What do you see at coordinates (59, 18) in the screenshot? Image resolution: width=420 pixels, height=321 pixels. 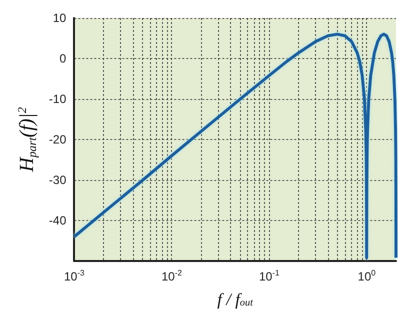 I see `y-tick-label: 10` at bounding box center [59, 18].